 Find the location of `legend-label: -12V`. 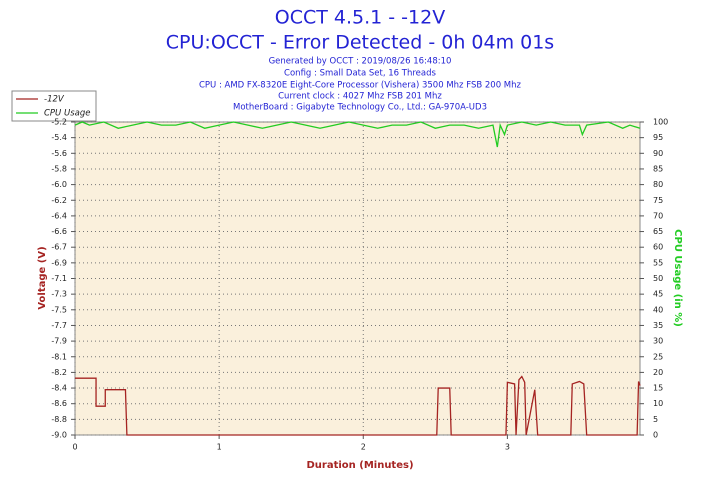

legend-label: -12V is located at coordinates (54, 100).